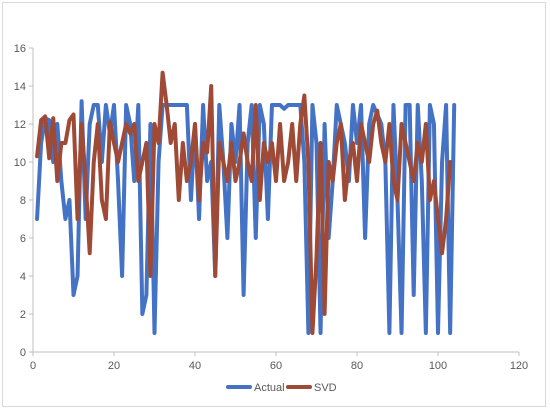 The image size is (550, 411). What do you see at coordinates (20, 163) in the screenshot?
I see `y-tick-label: 10` at bounding box center [20, 163].